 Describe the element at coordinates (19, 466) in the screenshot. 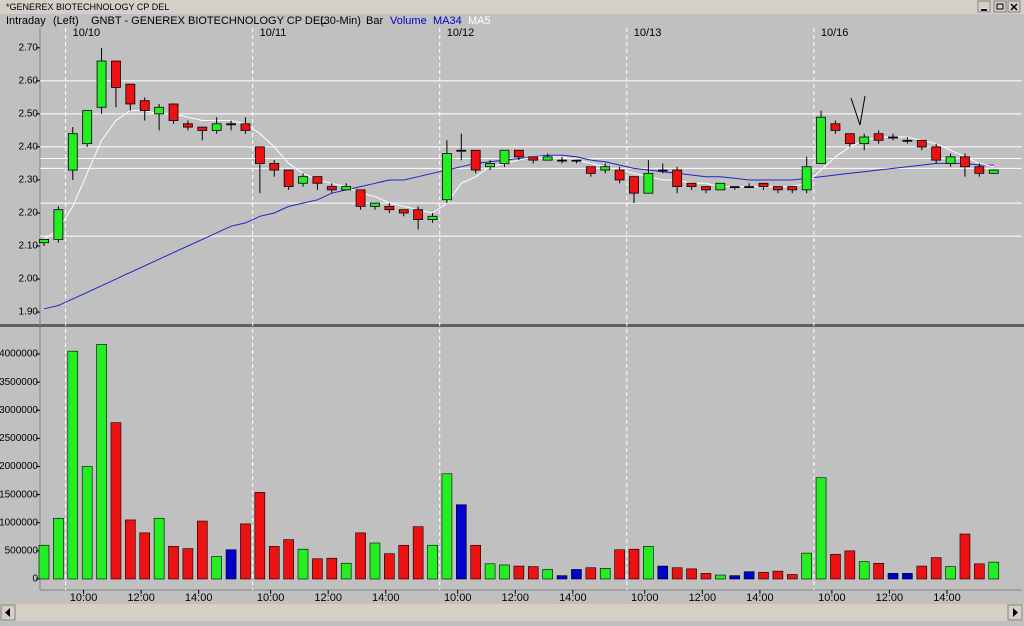

I see `y-tick-label: 2000000` at that location.